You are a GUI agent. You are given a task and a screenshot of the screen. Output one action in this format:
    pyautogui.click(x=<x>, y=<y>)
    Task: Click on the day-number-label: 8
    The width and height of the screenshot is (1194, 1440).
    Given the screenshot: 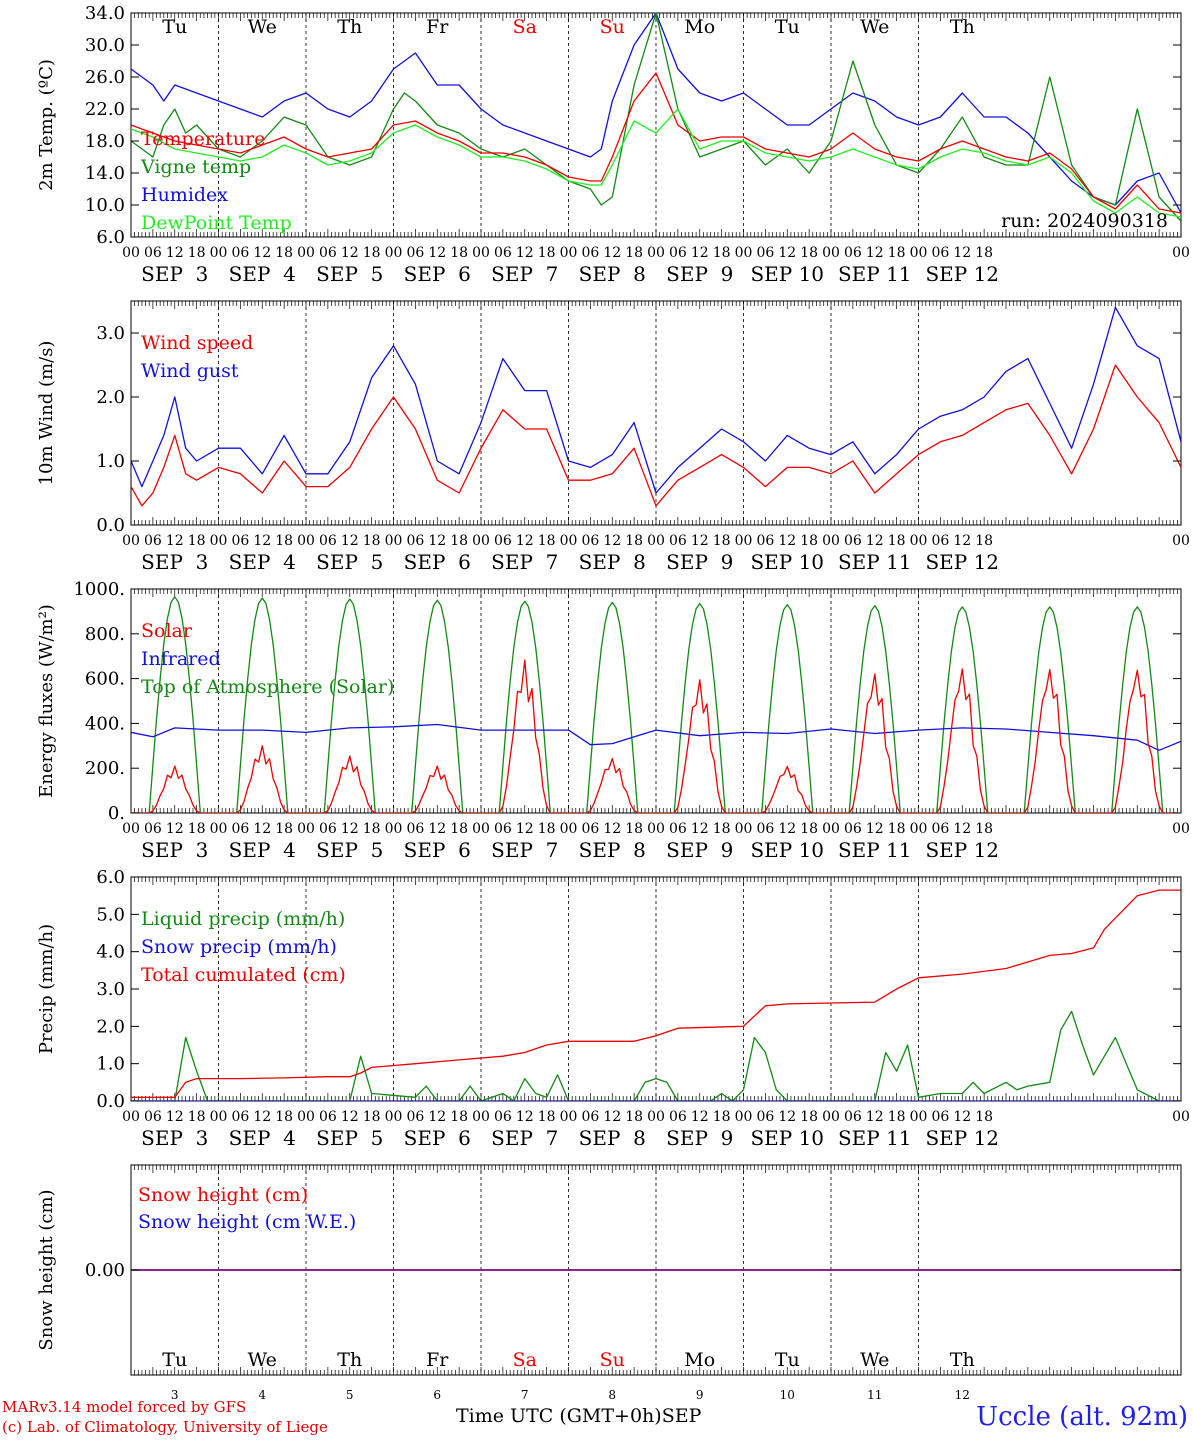 What is the action you would take?
    pyautogui.click(x=612, y=1395)
    